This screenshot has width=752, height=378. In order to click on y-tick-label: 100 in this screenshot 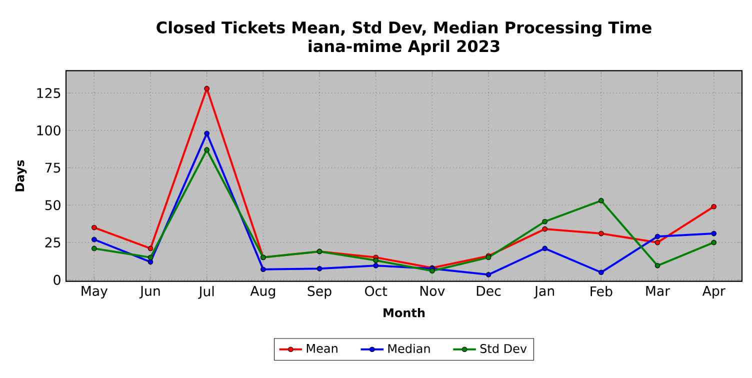, I will do `click(48, 130)`.